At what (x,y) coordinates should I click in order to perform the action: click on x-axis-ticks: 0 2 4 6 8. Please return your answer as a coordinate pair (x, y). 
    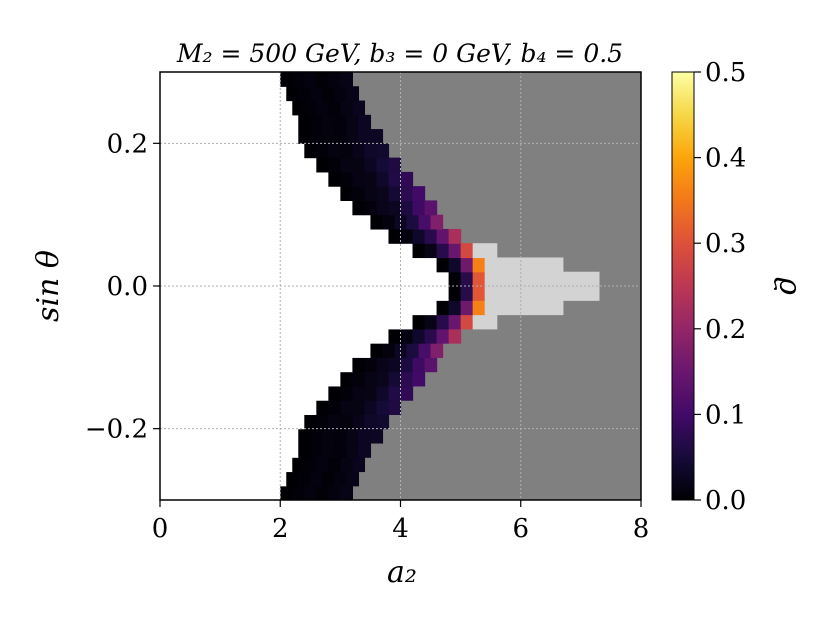
    Looking at the image, I should click on (400, 522).